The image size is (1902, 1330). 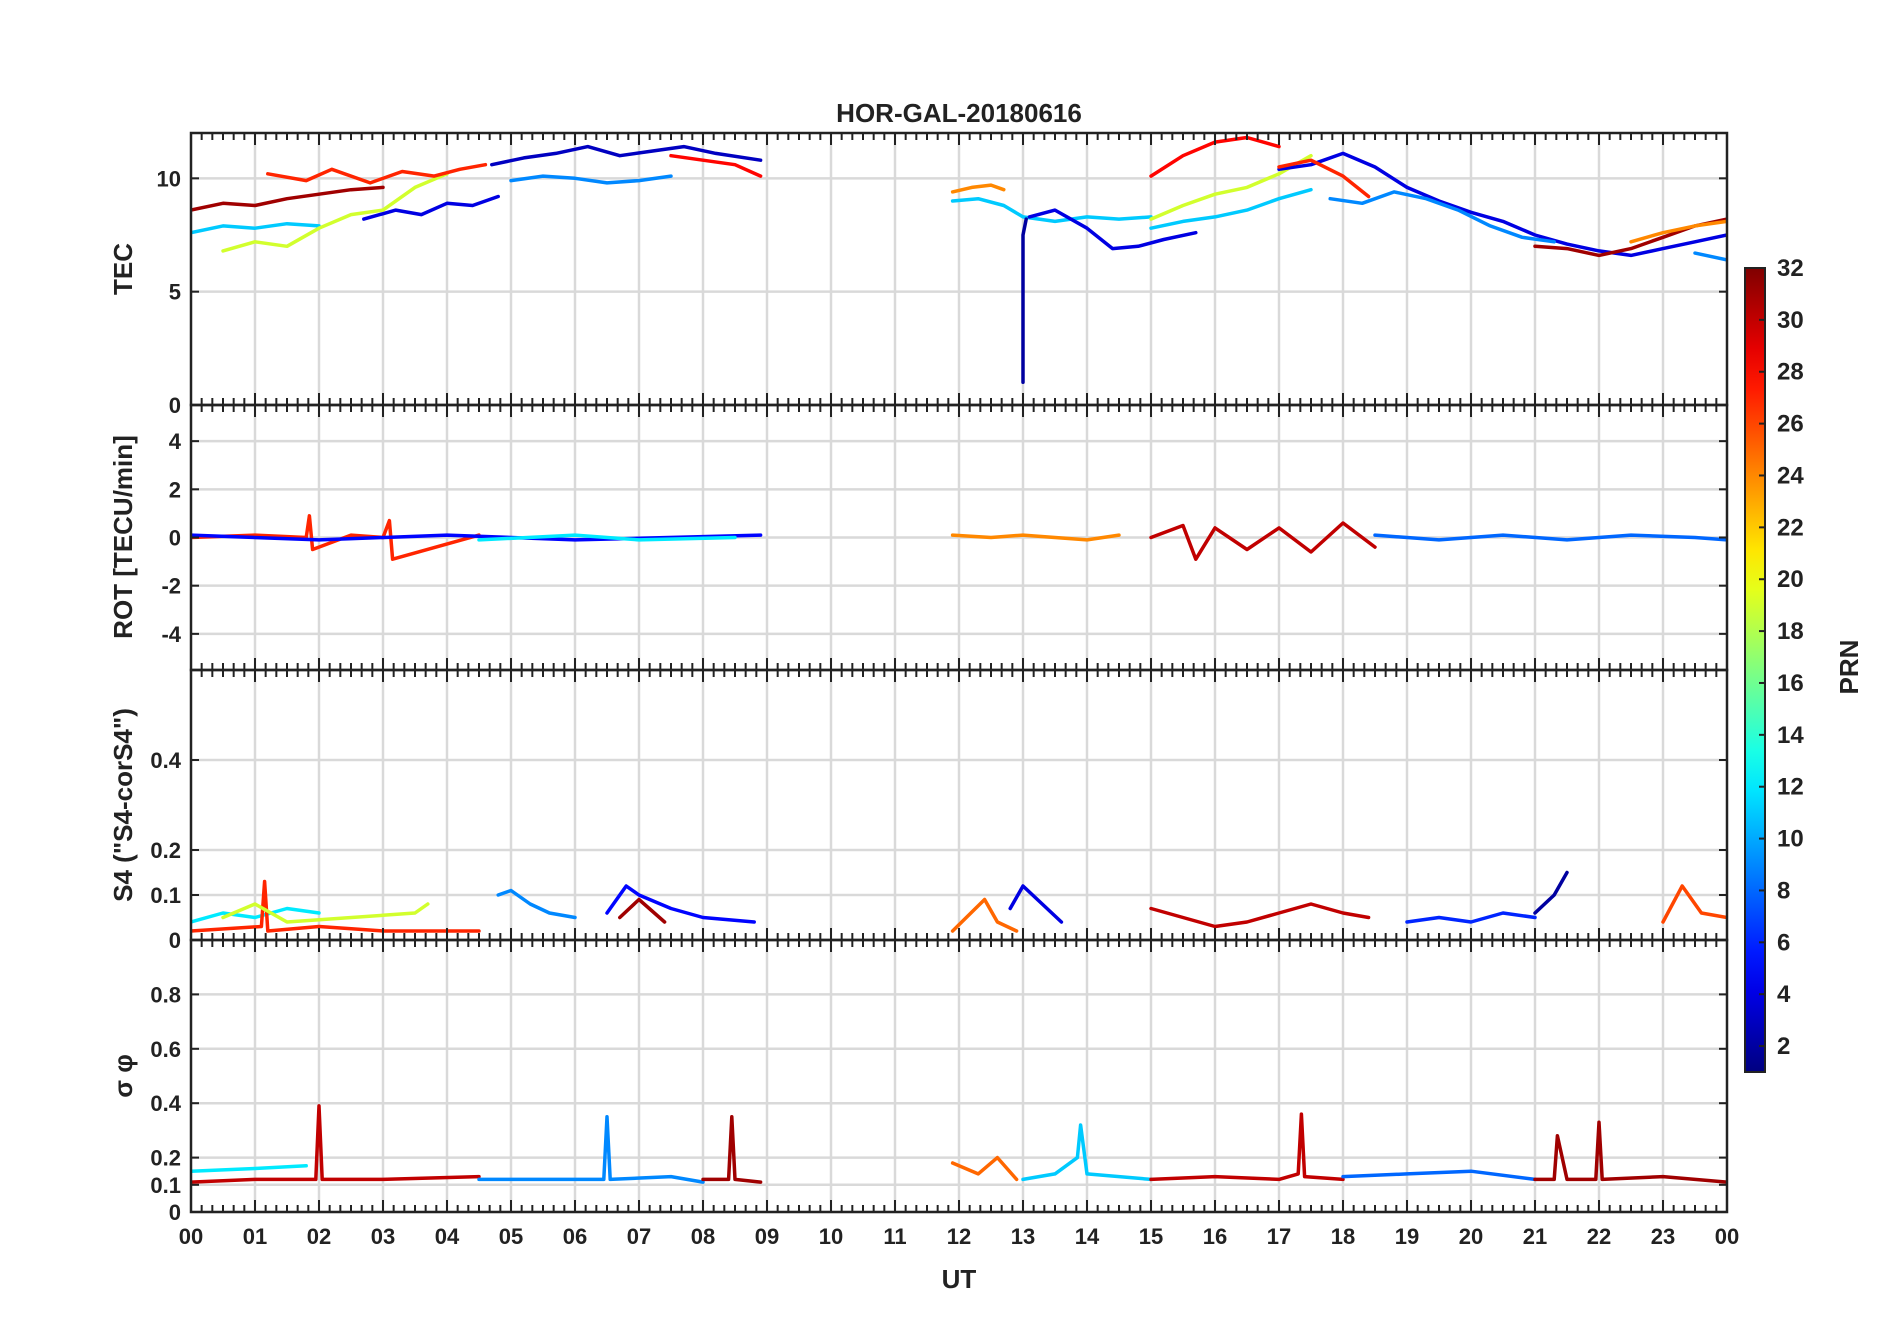 I want to click on x-tick-label: 03, so click(x=383, y=1236).